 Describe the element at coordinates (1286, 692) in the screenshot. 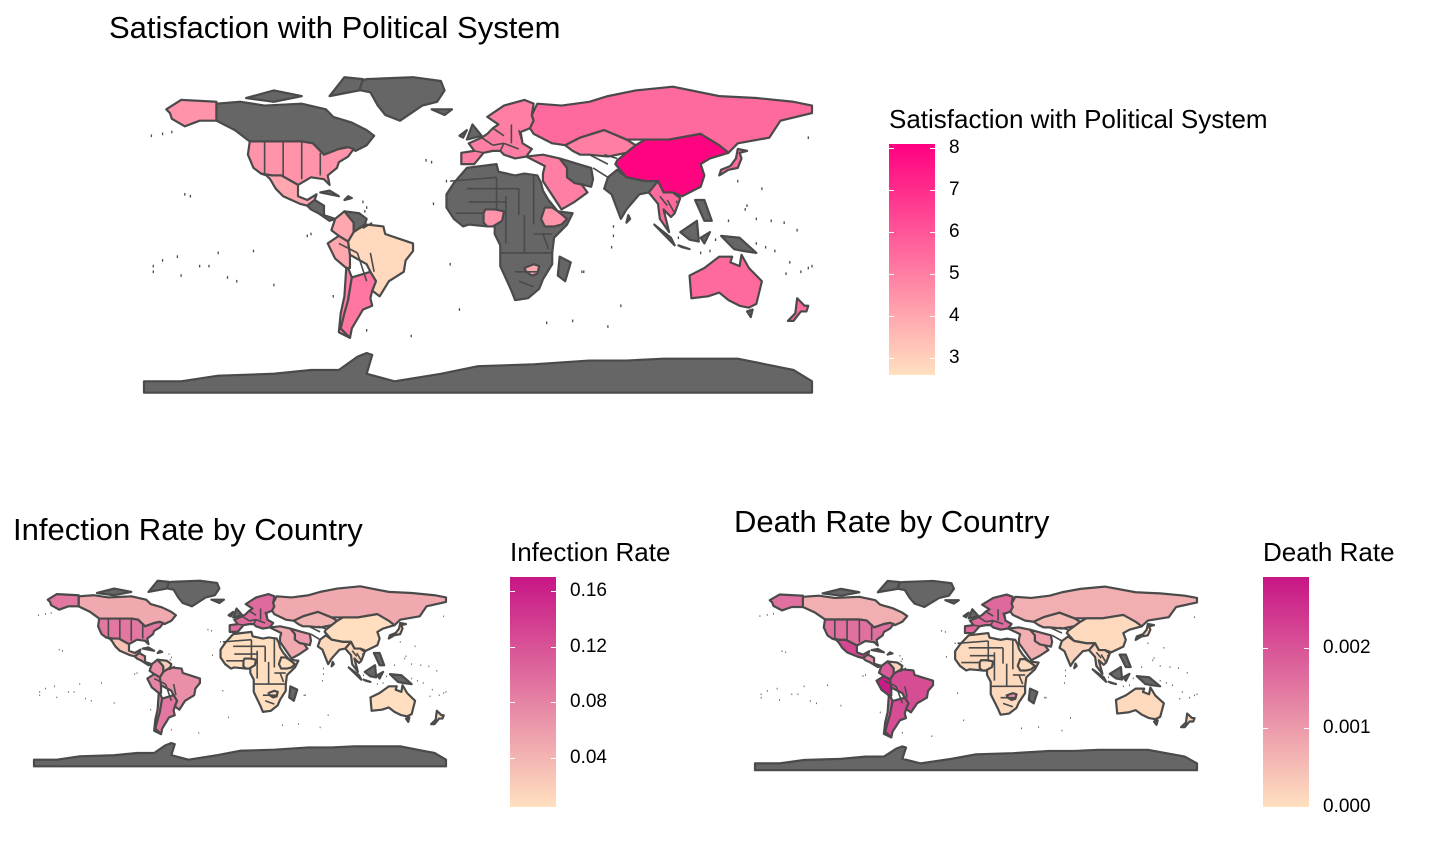

I see `death-colorbar` at that location.